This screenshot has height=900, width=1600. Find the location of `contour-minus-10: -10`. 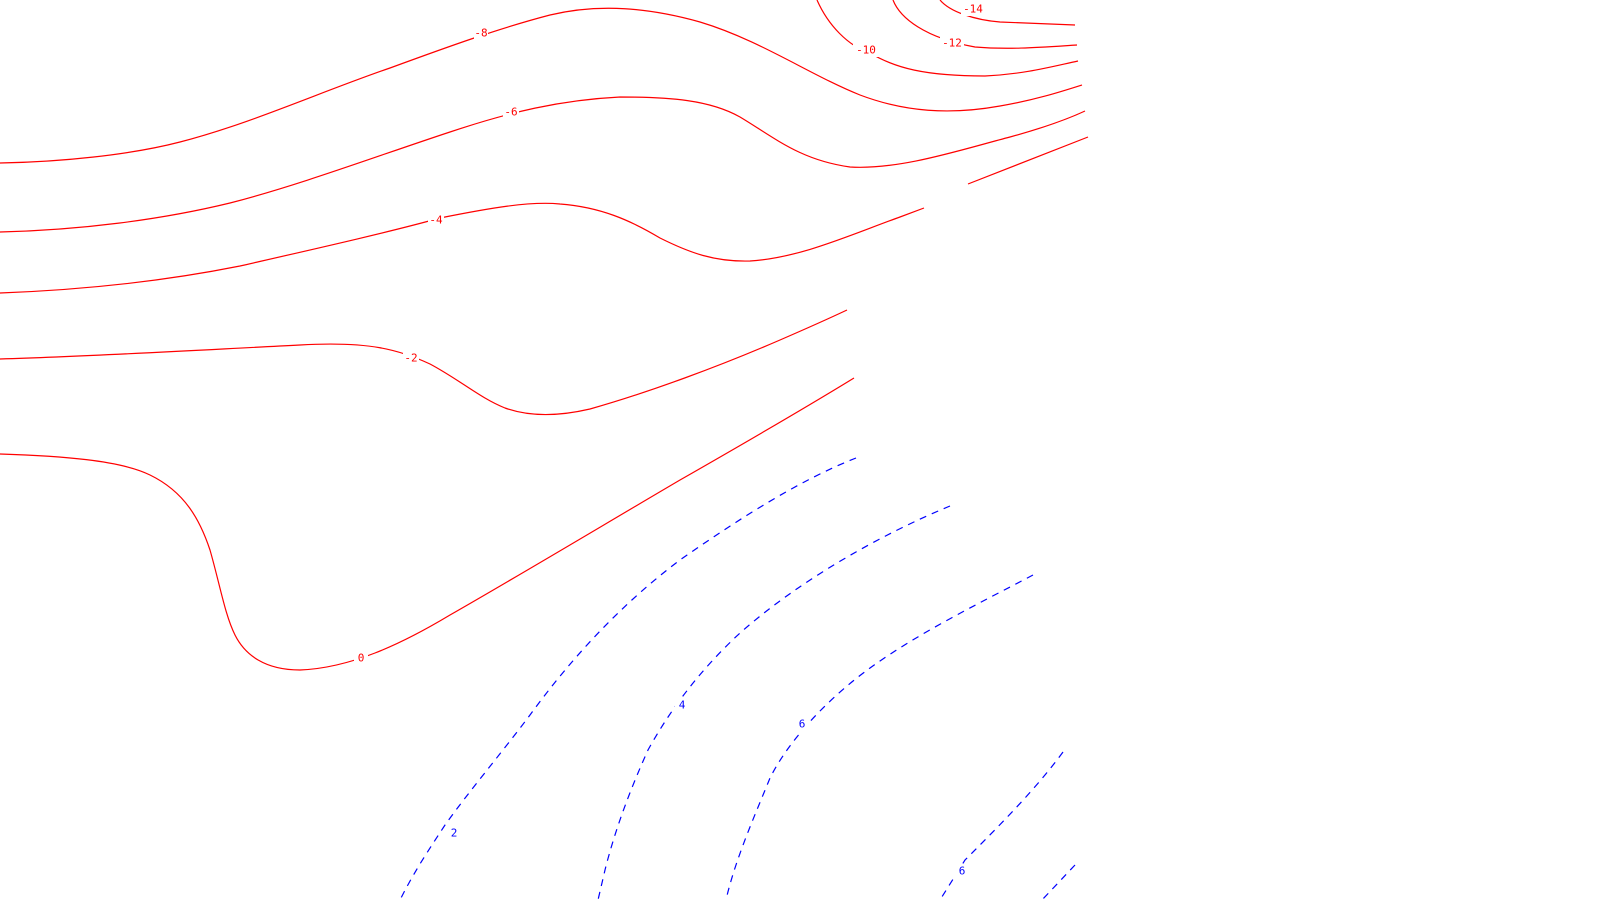

contour-minus-10: -10 is located at coordinates (947, 38).